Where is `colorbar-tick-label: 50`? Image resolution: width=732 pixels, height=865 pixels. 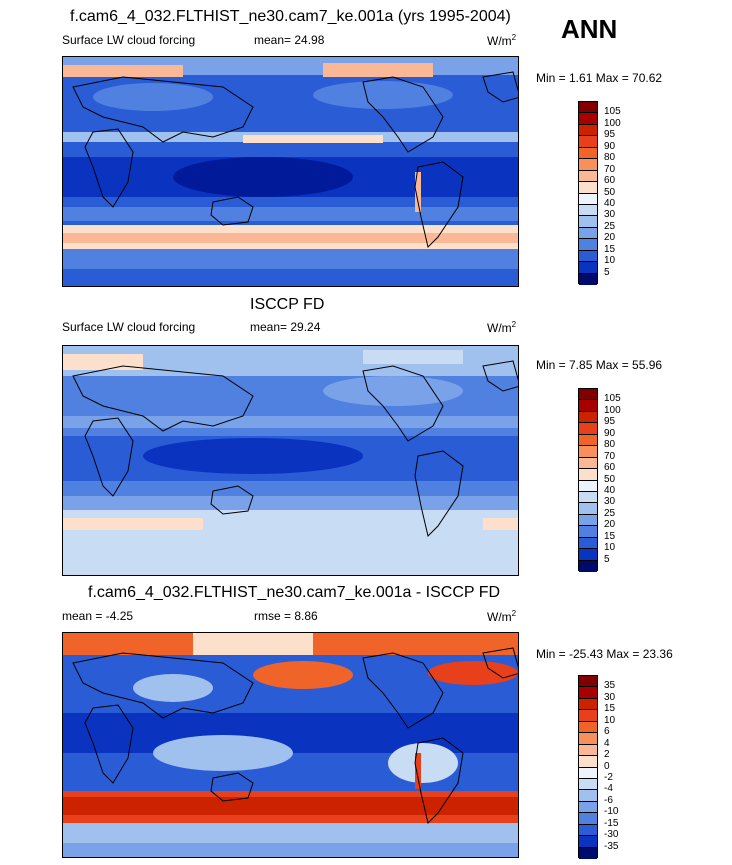
colorbar-tick-label: 50 is located at coordinates (610, 192).